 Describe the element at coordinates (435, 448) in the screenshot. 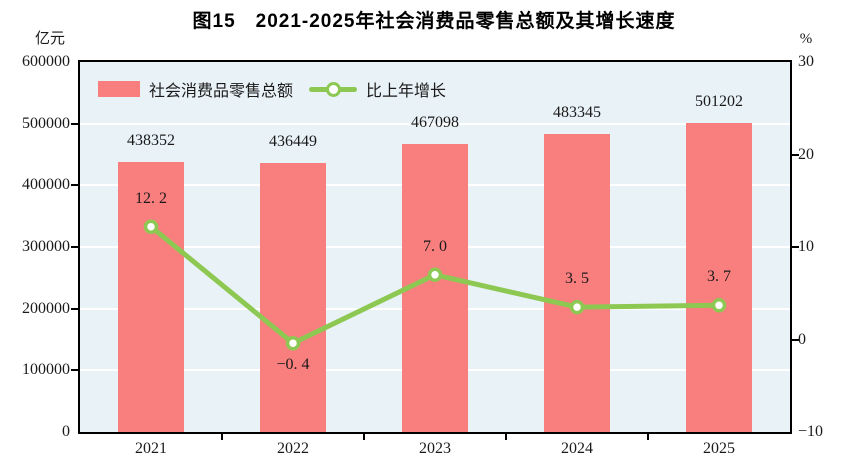

I see `x-axis-category-label: 2023` at that location.